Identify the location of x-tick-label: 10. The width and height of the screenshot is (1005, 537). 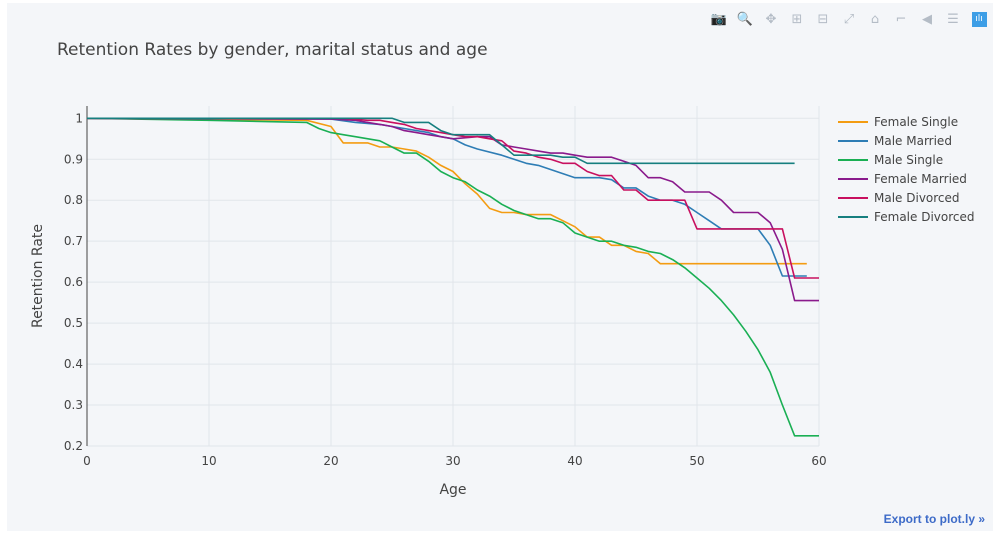
(208, 461).